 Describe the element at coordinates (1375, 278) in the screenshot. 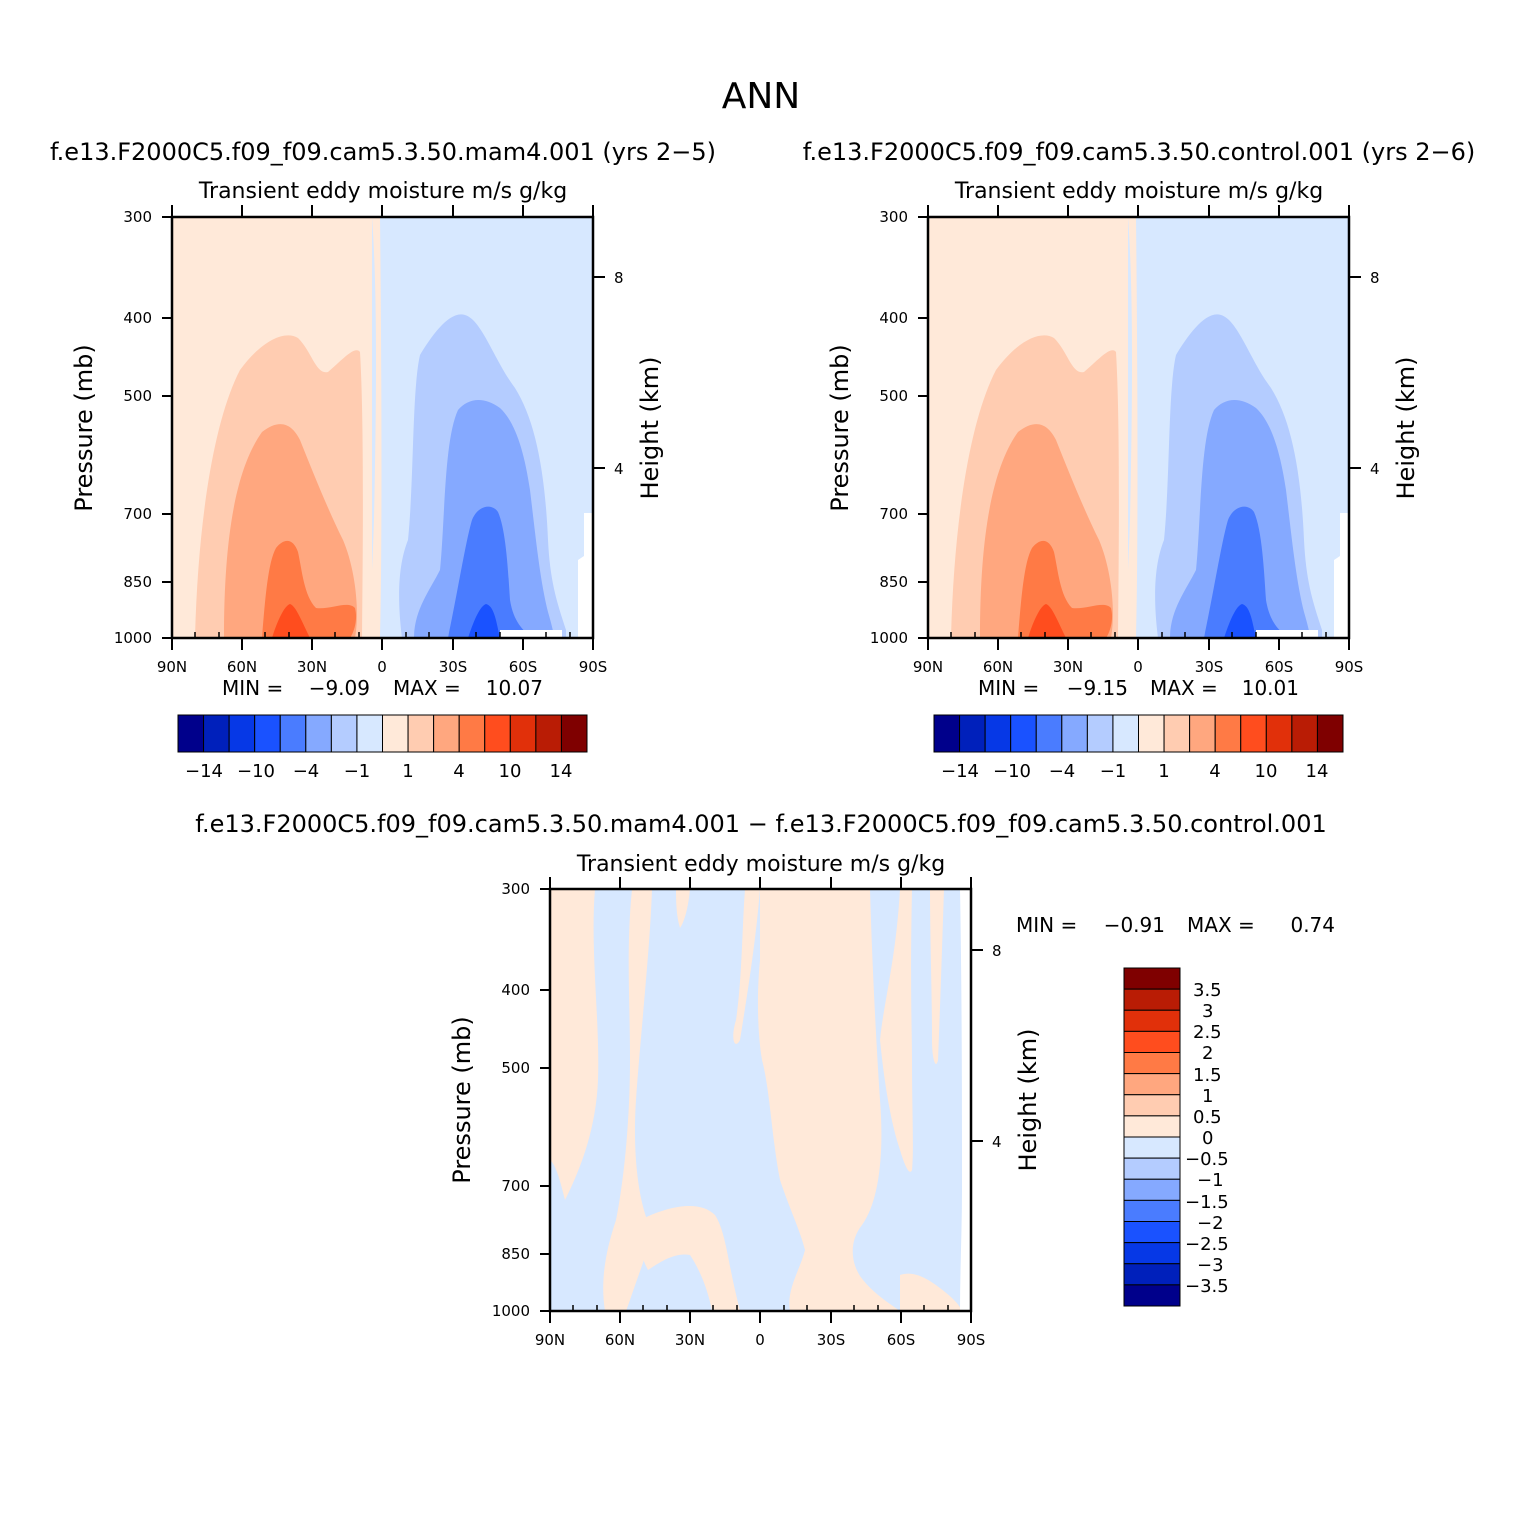

I see `panel-2-height-tick: 8` at that location.